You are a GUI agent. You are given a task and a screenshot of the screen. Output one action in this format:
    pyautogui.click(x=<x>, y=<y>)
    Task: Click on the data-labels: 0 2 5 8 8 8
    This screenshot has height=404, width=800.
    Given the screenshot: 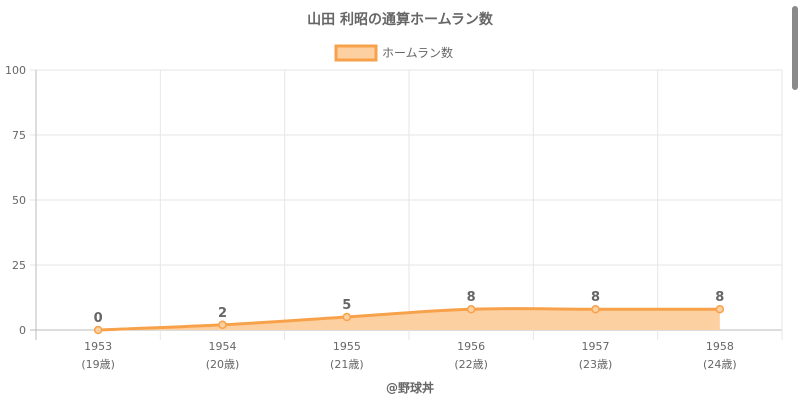 What is the action you would take?
    pyautogui.click(x=409, y=308)
    